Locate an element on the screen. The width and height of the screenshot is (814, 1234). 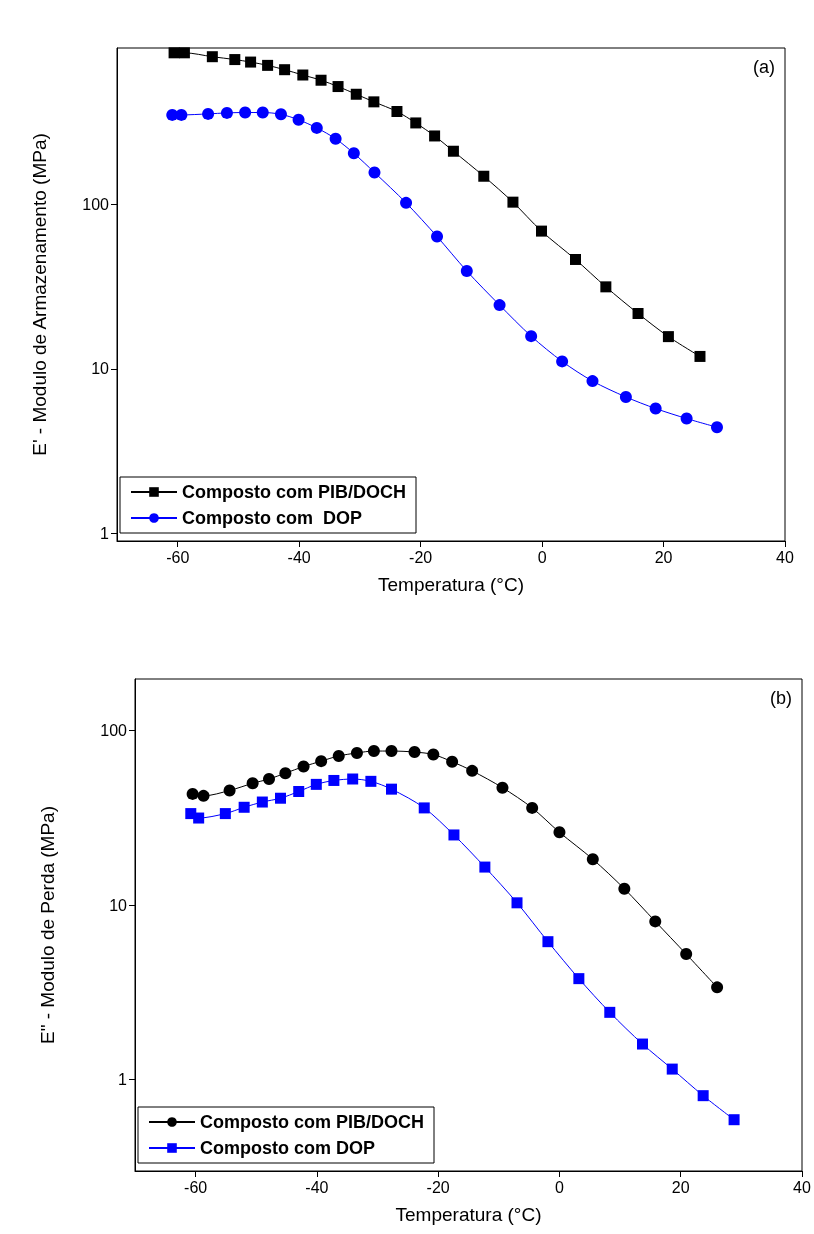
annotation: (b) is located at coordinates (781, 698).